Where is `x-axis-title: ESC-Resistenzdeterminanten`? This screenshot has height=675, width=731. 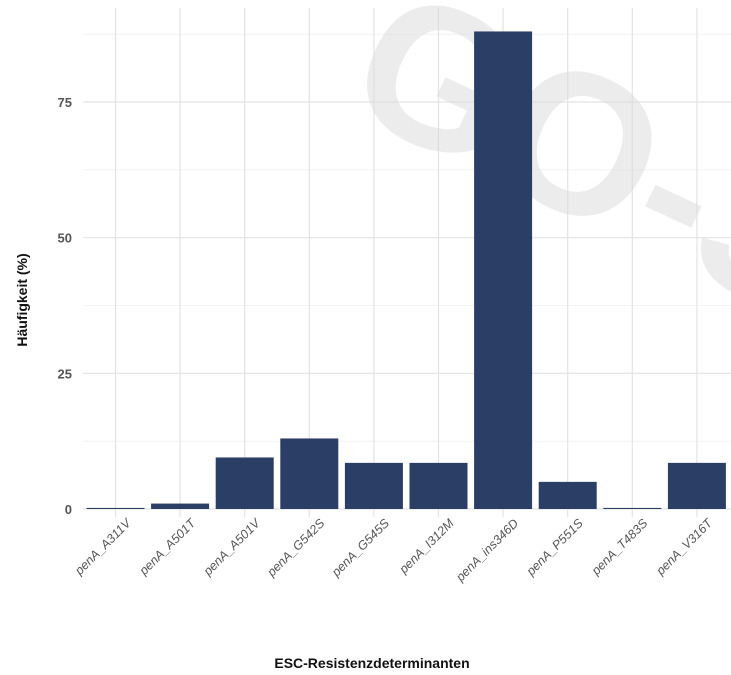
x-axis-title: ESC-Resistenzdeterminanten is located at coordinates (371, 663).